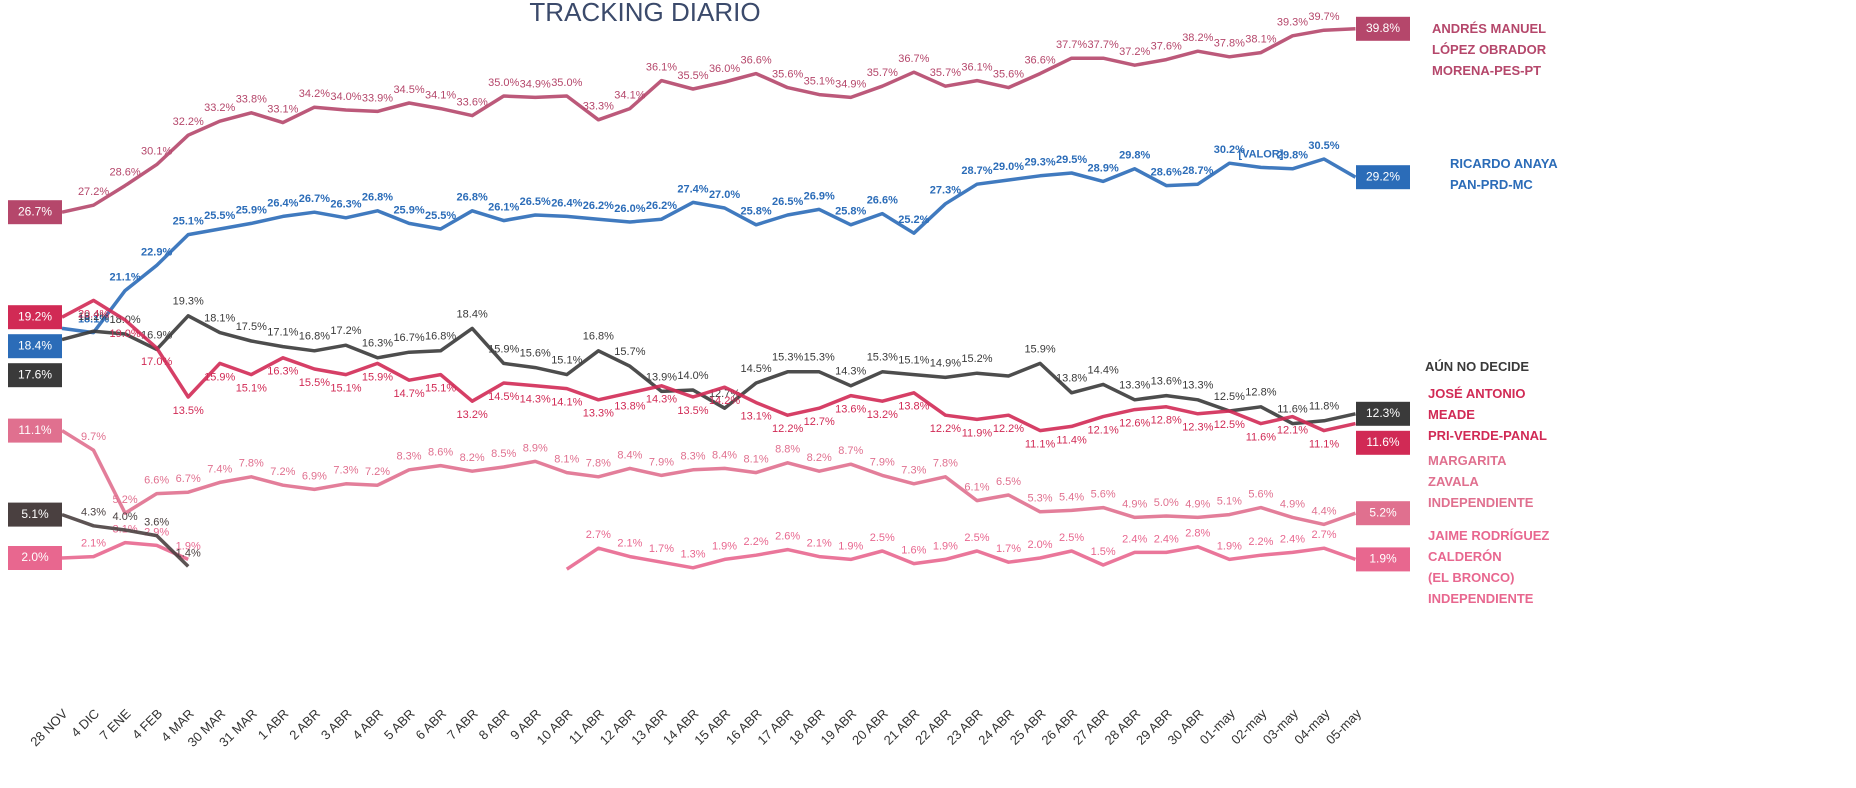 The height and width of the screenshot is (788, 1856). Describe the element at coordinates (219, 469) in the screenshot. I see `data-label: 7.4%` at that location.